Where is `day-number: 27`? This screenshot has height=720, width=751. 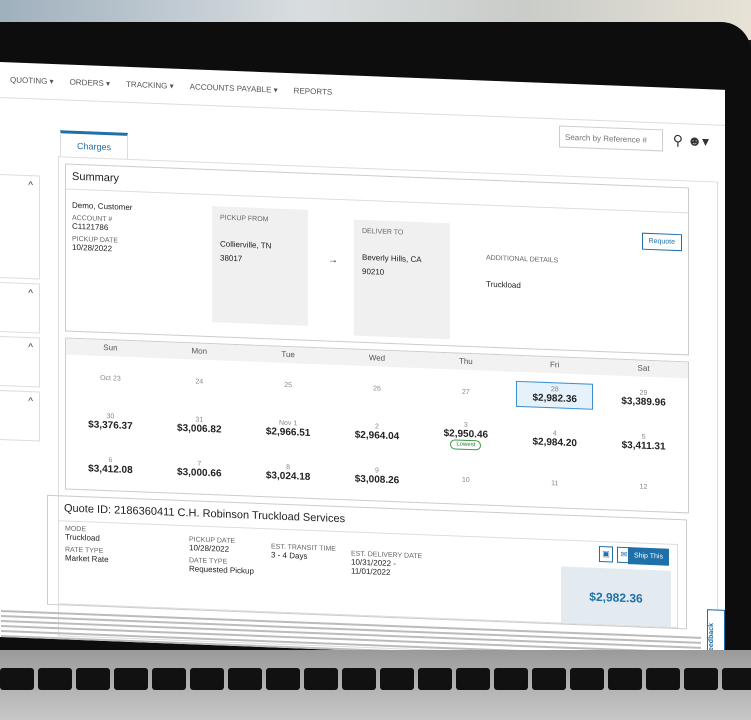
day-number: 27 is located at coordinates (465, 392).